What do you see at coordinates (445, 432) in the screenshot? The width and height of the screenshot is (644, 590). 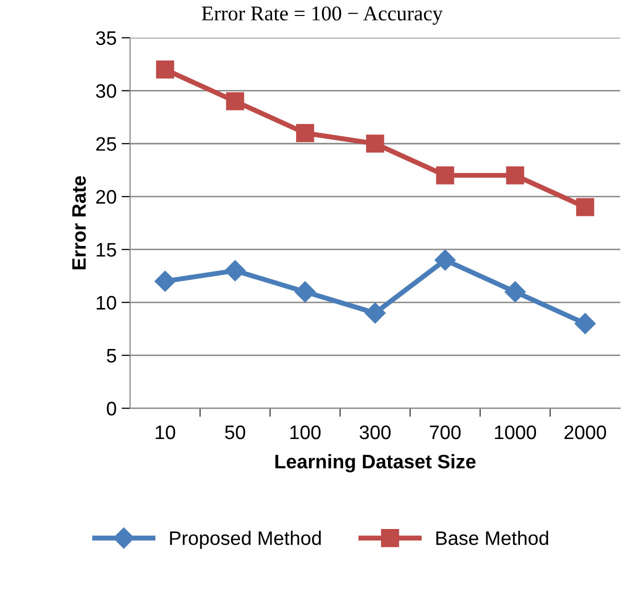 I see `x-tick-label: 700` at bounding box center [445, 432].